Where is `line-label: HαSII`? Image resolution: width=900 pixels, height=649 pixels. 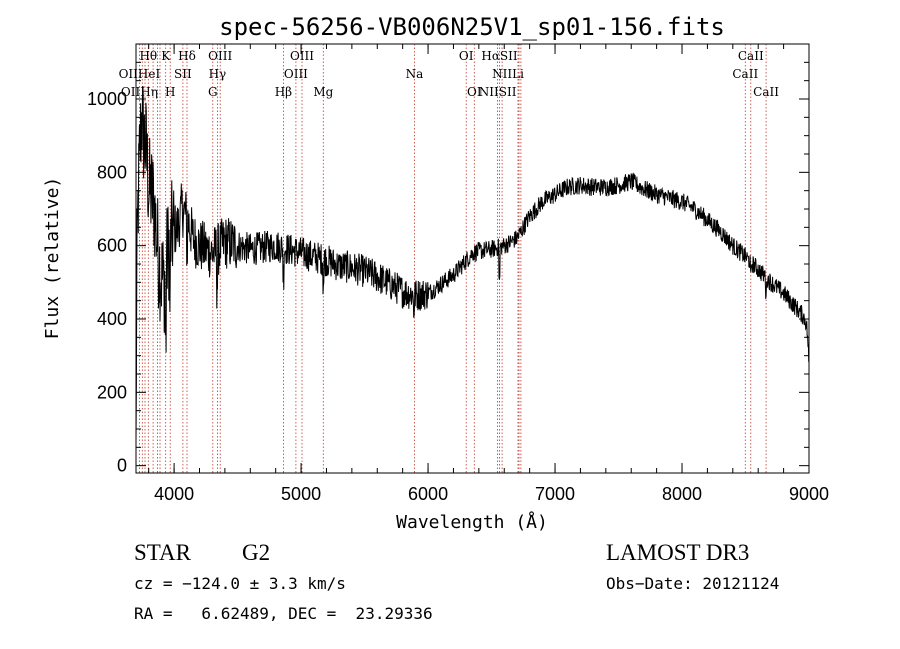
line-label: HαSII is located at coordinates (499, 56).